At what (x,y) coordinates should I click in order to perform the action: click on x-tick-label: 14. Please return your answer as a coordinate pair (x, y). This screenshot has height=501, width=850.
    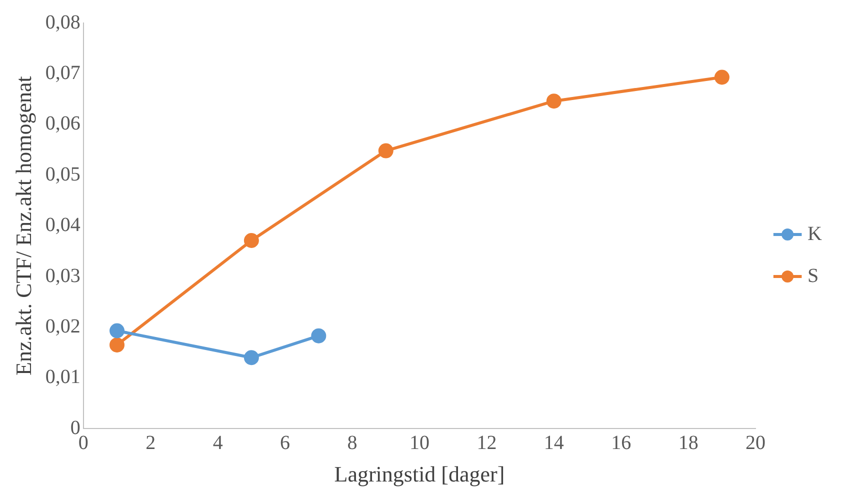
    Looking at the image, I should click on (554, 443).